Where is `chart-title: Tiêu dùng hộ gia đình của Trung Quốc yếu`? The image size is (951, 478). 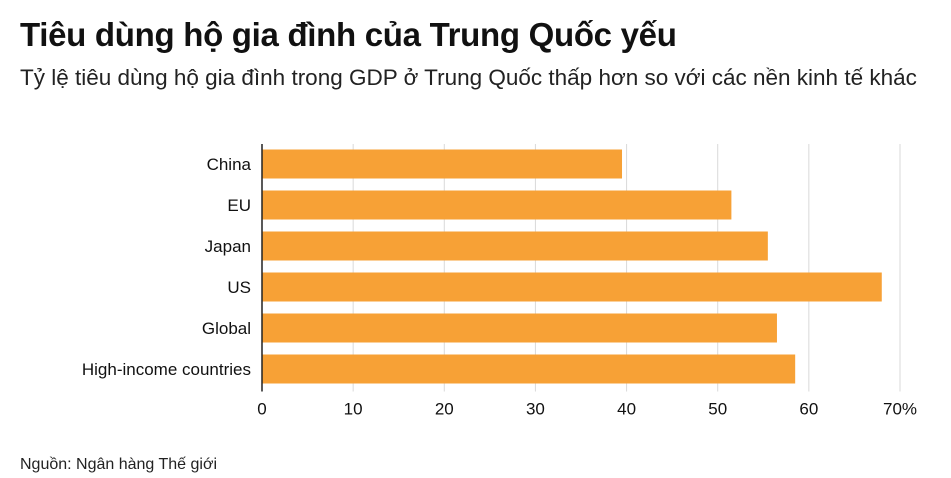 chart-title: Tiêu dùng hộ gia đình của Trung Quốc yếu is located at coordinates (348, 34).